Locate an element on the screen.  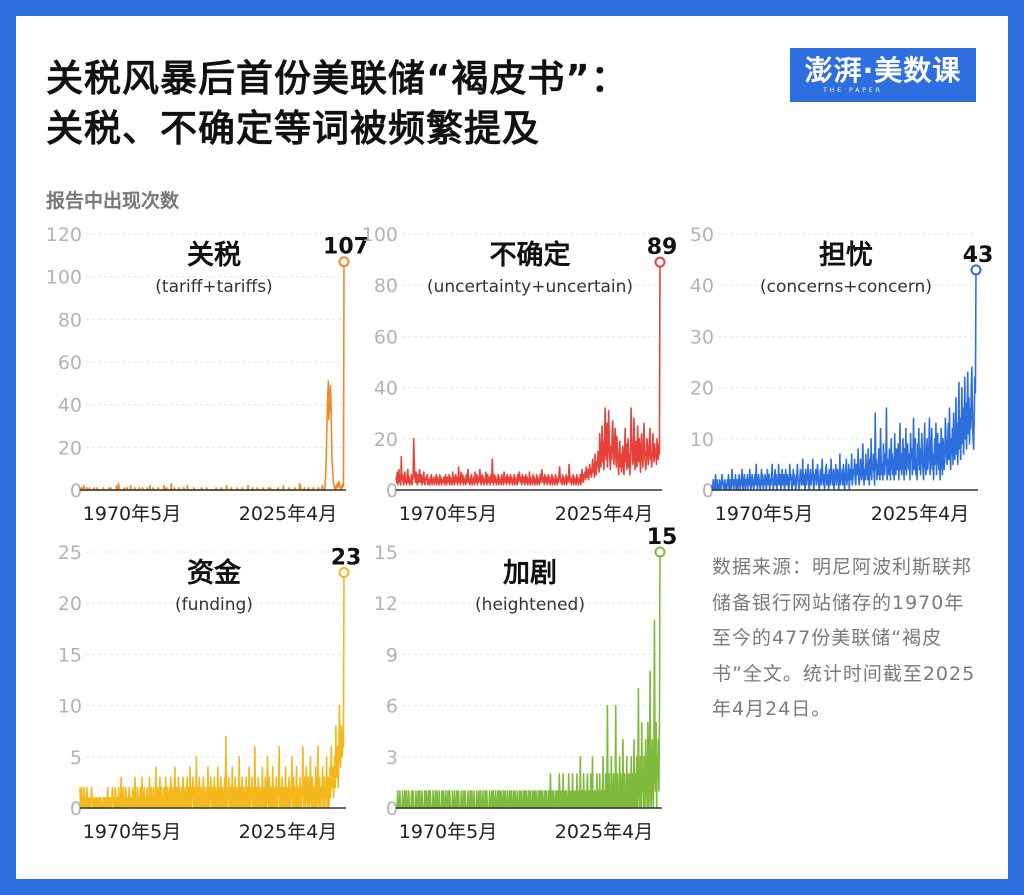
chart-subtitle: (funding) is located at coordinates (214, 605).